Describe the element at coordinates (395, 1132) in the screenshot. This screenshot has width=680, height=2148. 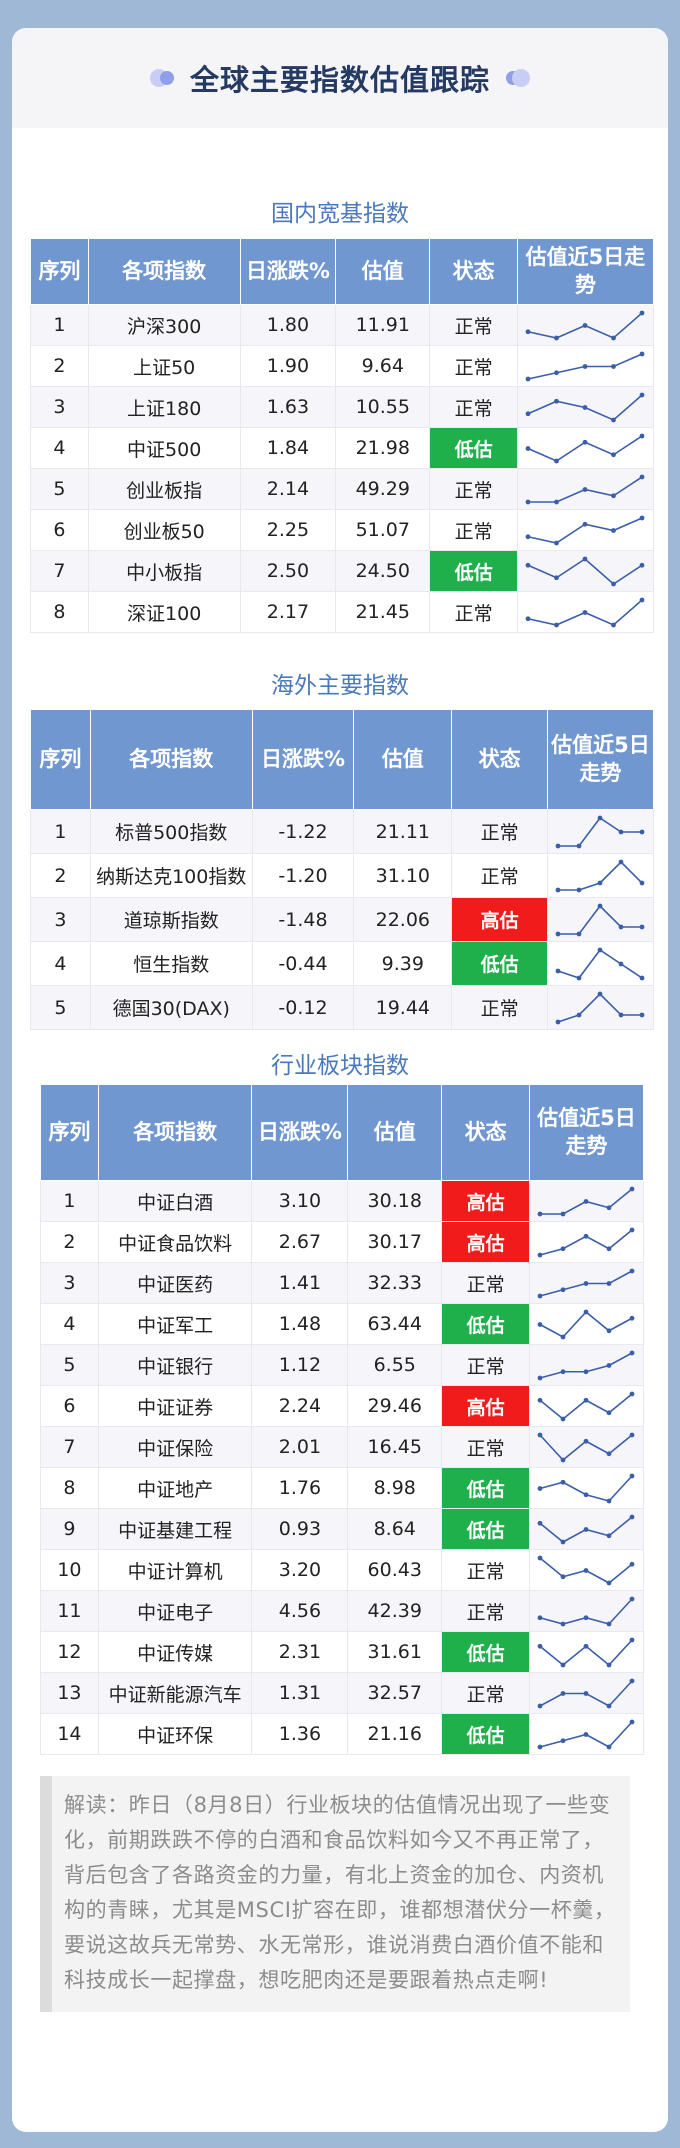
I see `column-header: 估值` at that location.